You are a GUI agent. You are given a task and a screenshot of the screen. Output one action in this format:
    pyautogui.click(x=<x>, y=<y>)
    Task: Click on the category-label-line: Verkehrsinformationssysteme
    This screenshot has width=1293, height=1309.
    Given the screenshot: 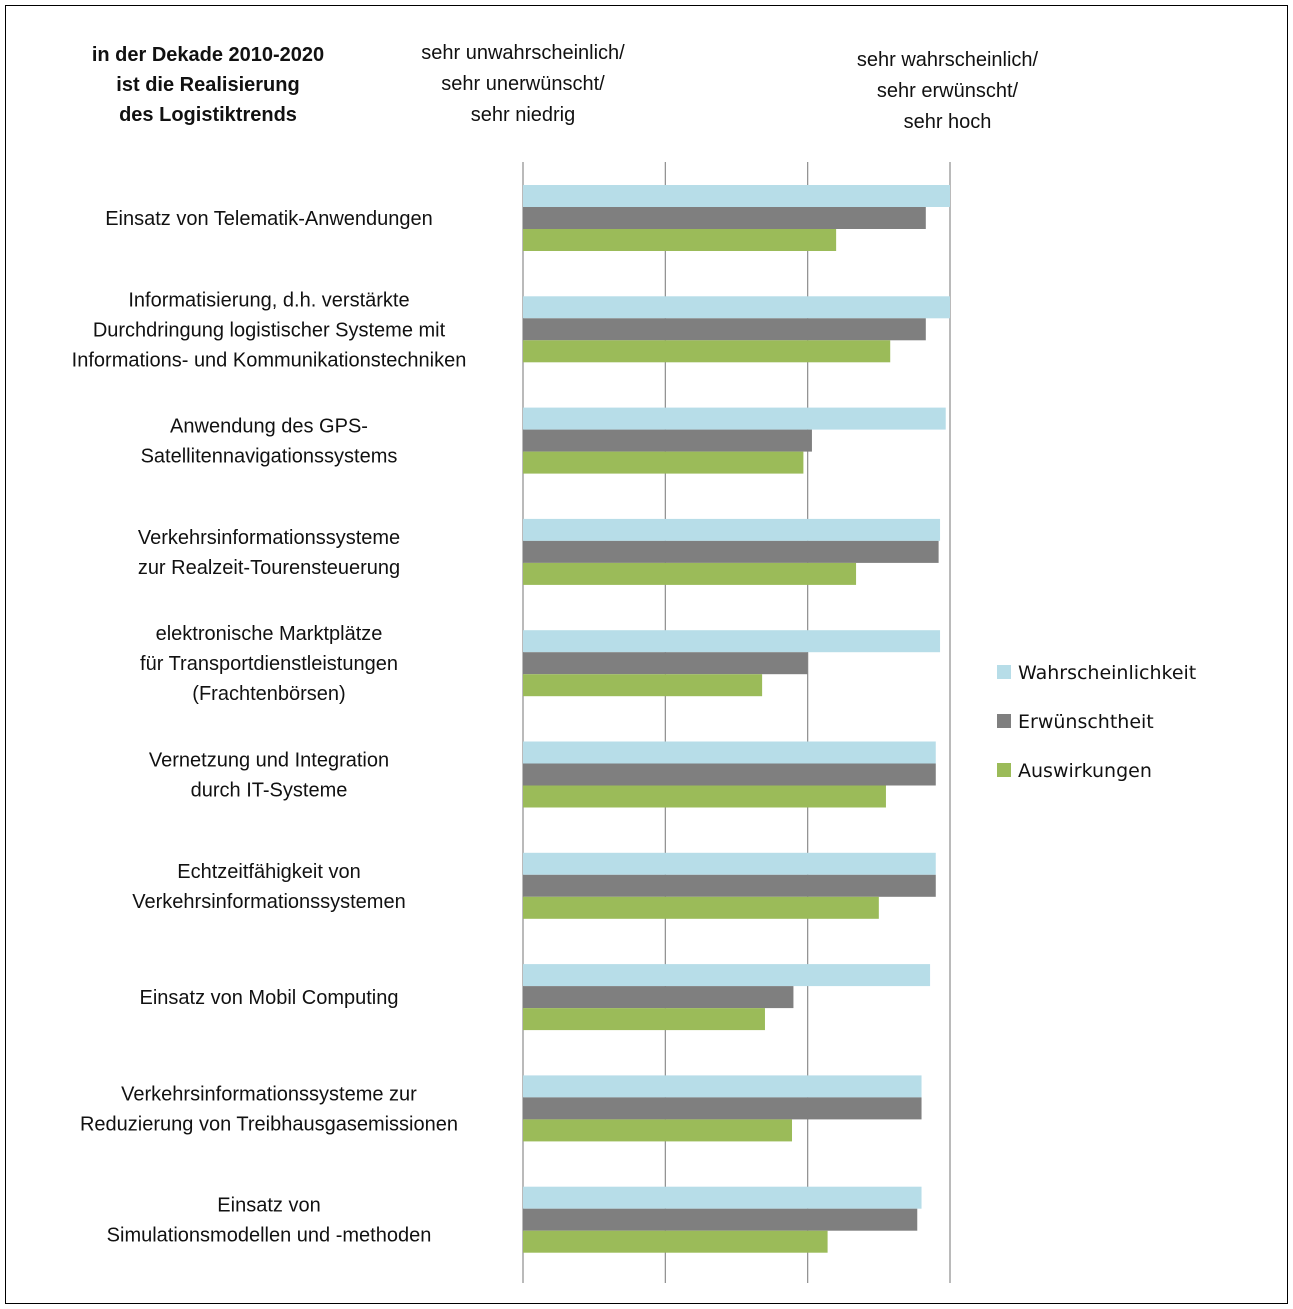 What is the action you would take?
    pyautogui.click(x=269, y=538)
    